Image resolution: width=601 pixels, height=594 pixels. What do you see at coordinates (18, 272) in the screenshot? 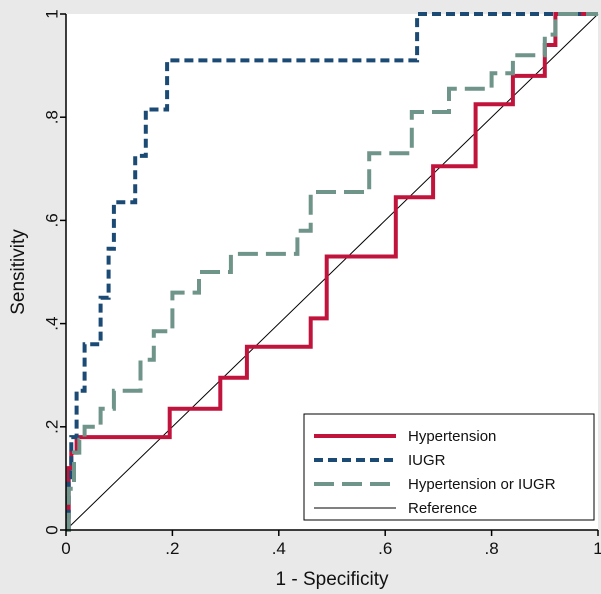
I see `y-axis-title: Sensitivity` at bounding box center [18, 272].